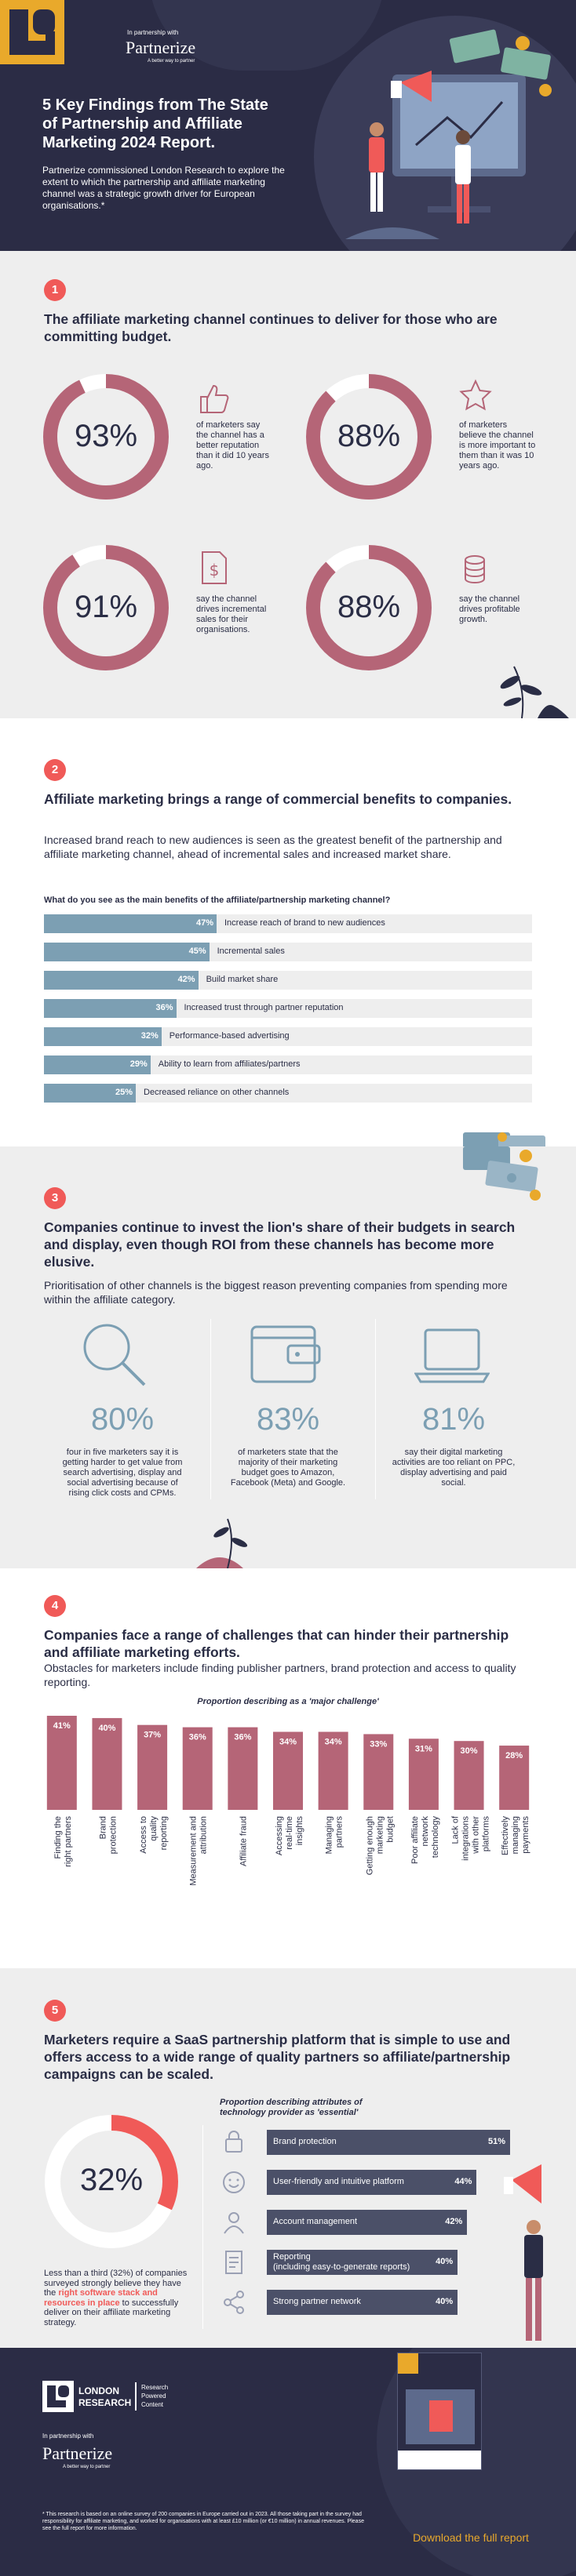  What do you see at coordinates (150, 1036) in the screenshot?
I see `bar-value-label: 32%` at bounding box center [150, 1036].